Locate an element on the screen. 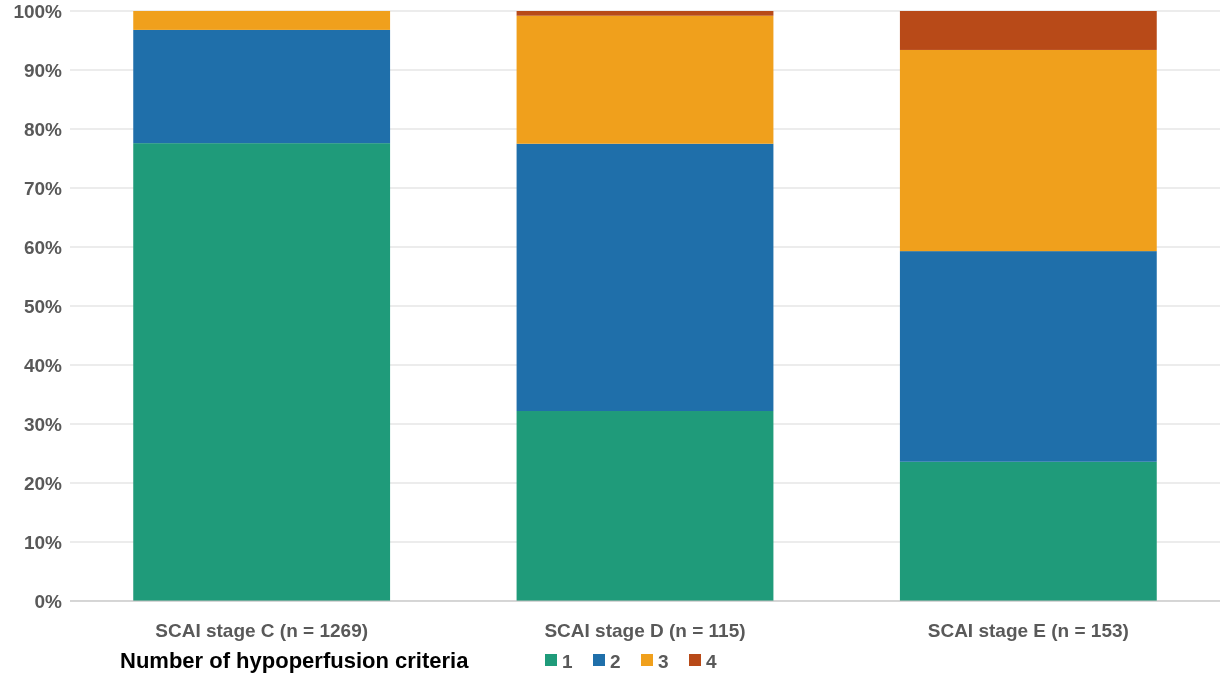 The image size is (1225, 683). y-tick-label: 70% is located at coordinates (43, 188).